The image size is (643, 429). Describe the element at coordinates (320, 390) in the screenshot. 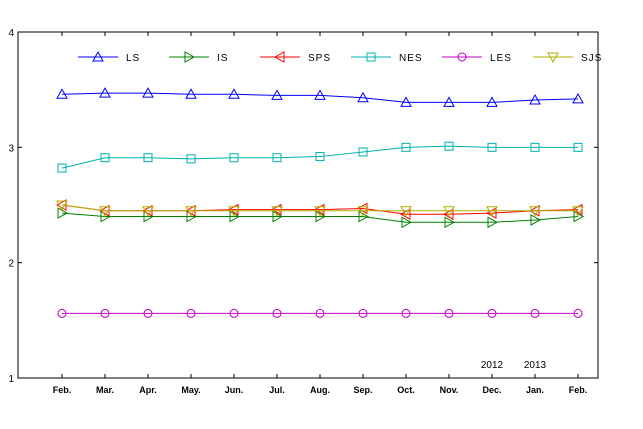

I see `x-tick-label: Aug.` at that location.